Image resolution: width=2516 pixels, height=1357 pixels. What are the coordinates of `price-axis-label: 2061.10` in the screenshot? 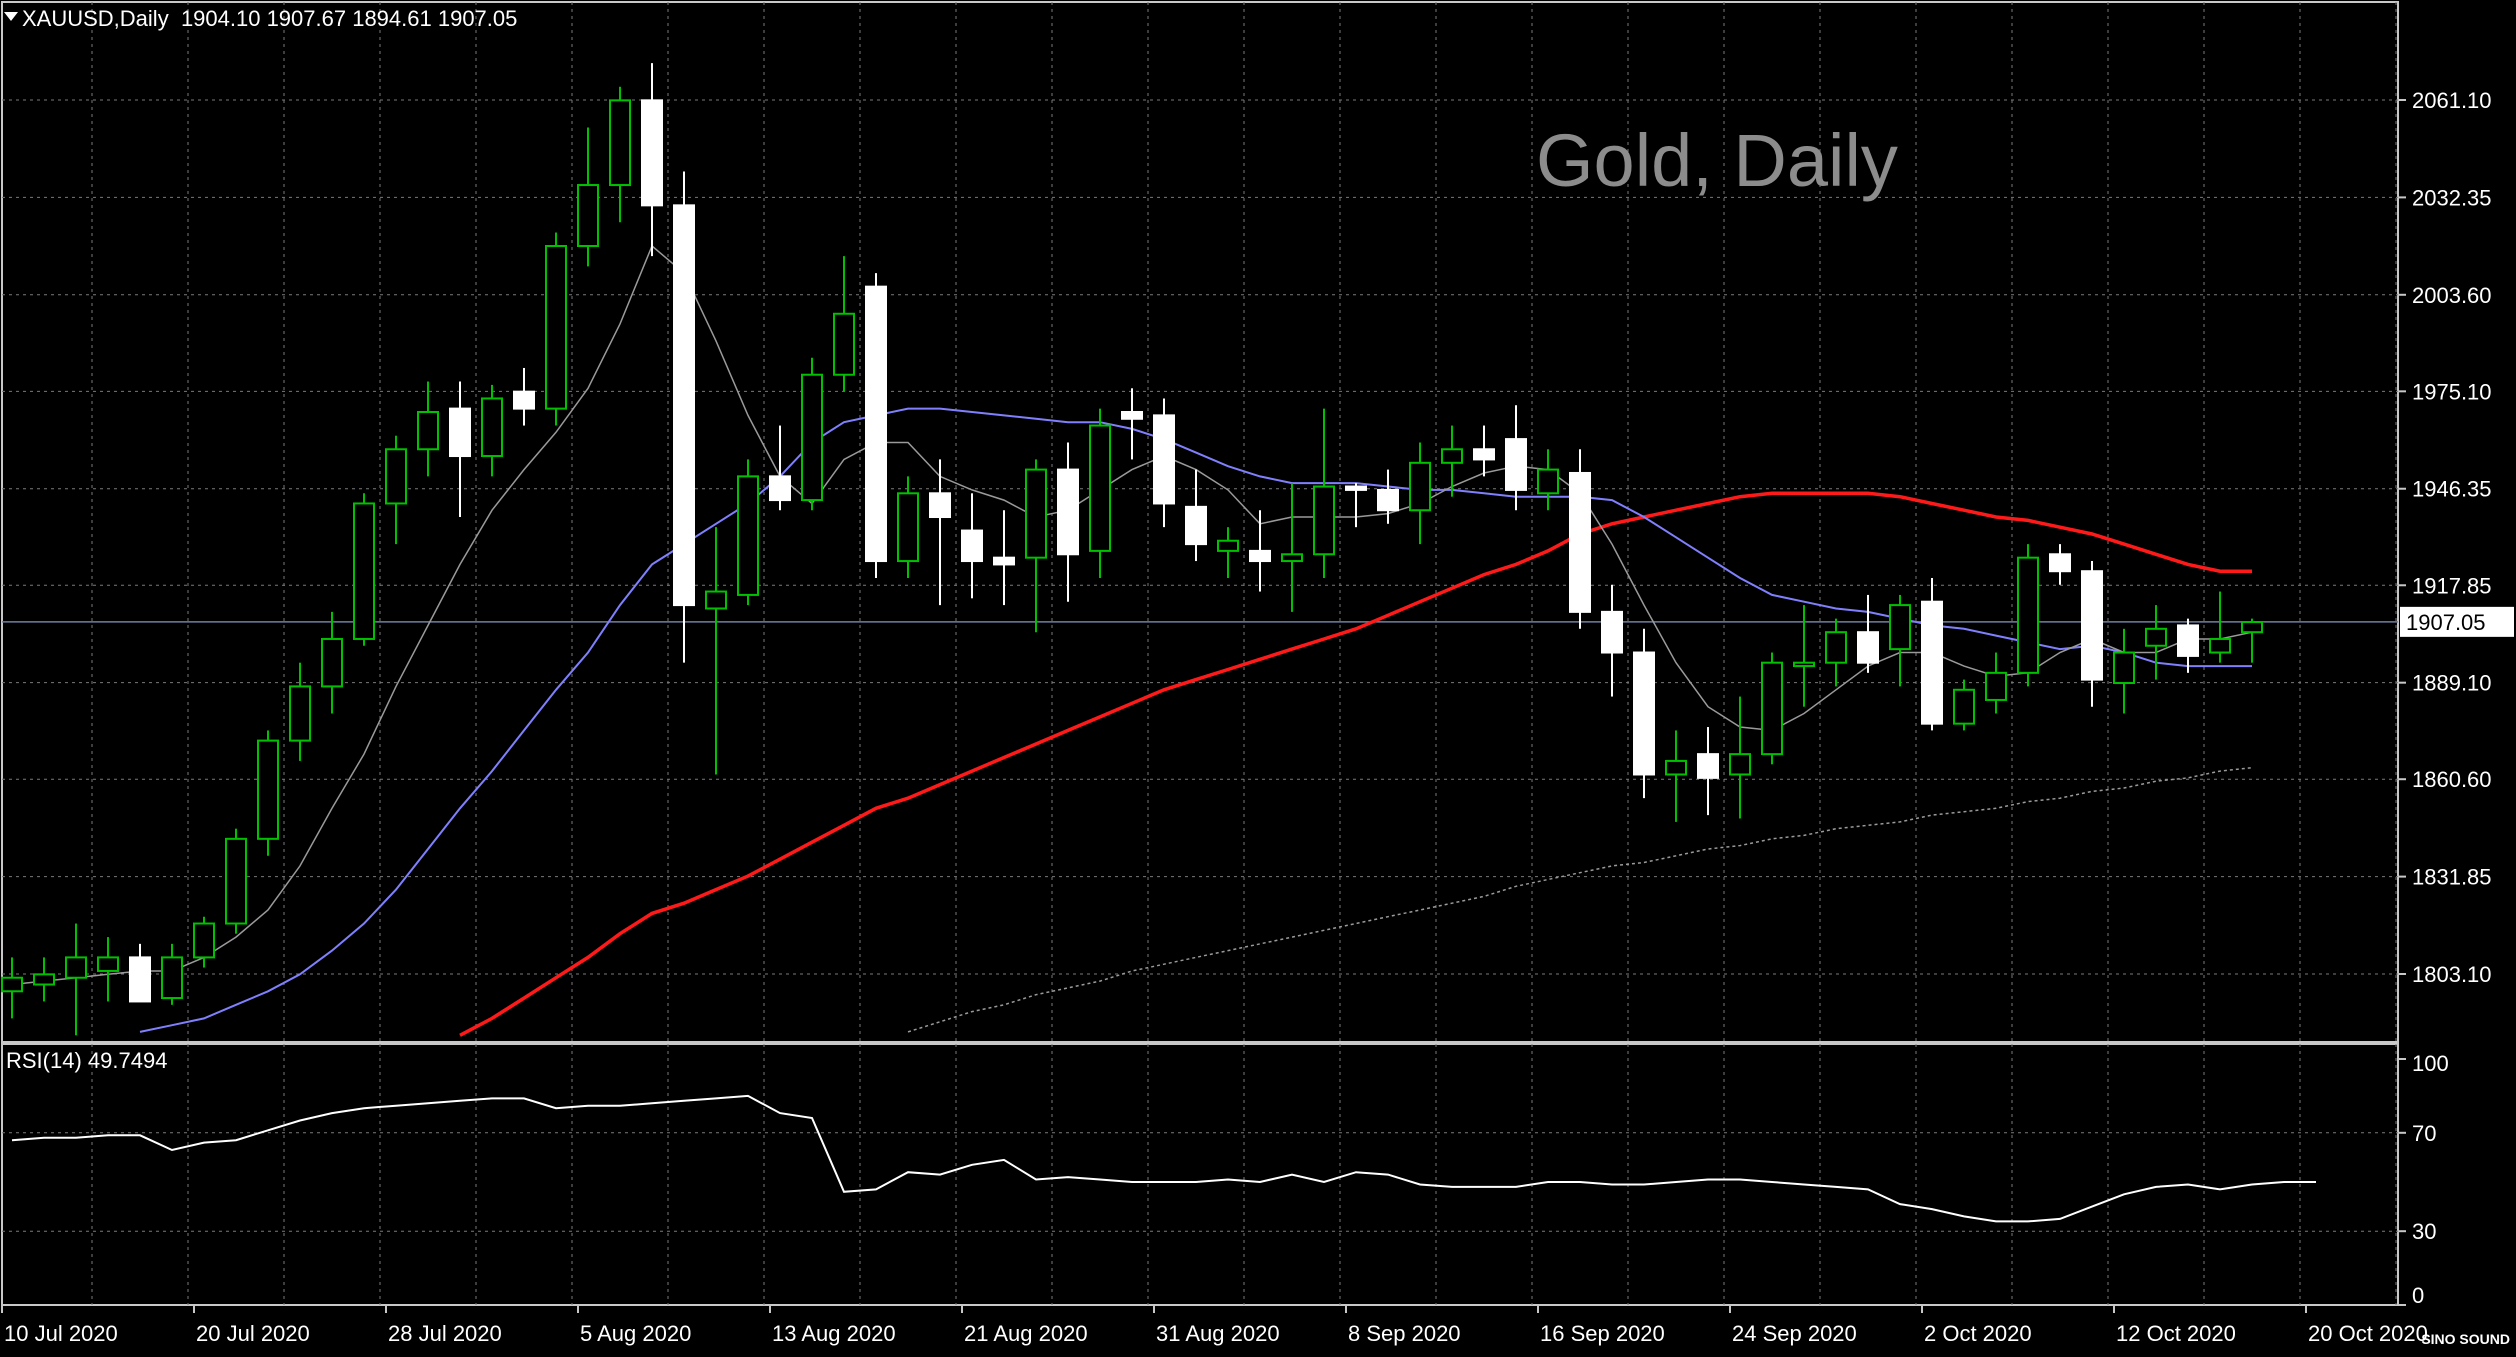 It's located at (2452, 100).